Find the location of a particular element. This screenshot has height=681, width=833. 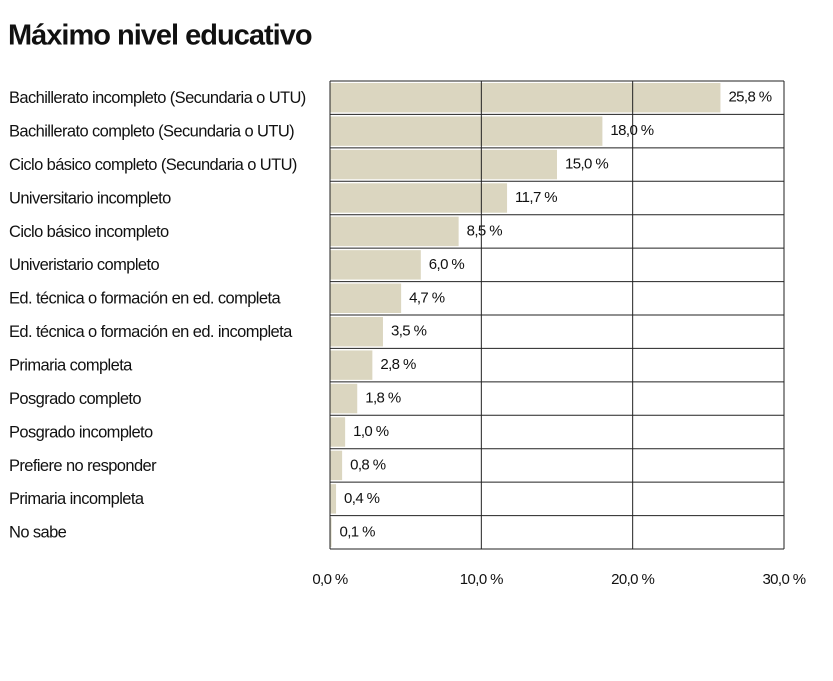

y-tick-label: Primaria completa is located at coordinates (71, 366).